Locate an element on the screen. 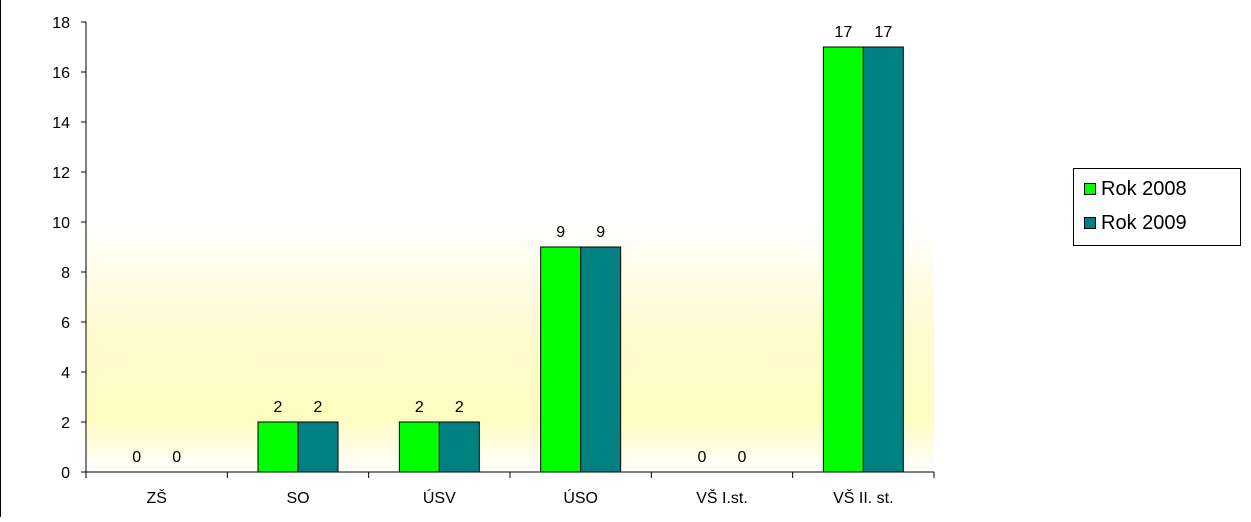 Image resolution: width=1251 pixels, height=522 pixels. y-tick-label: 0 is located at coordinates (65, 473).